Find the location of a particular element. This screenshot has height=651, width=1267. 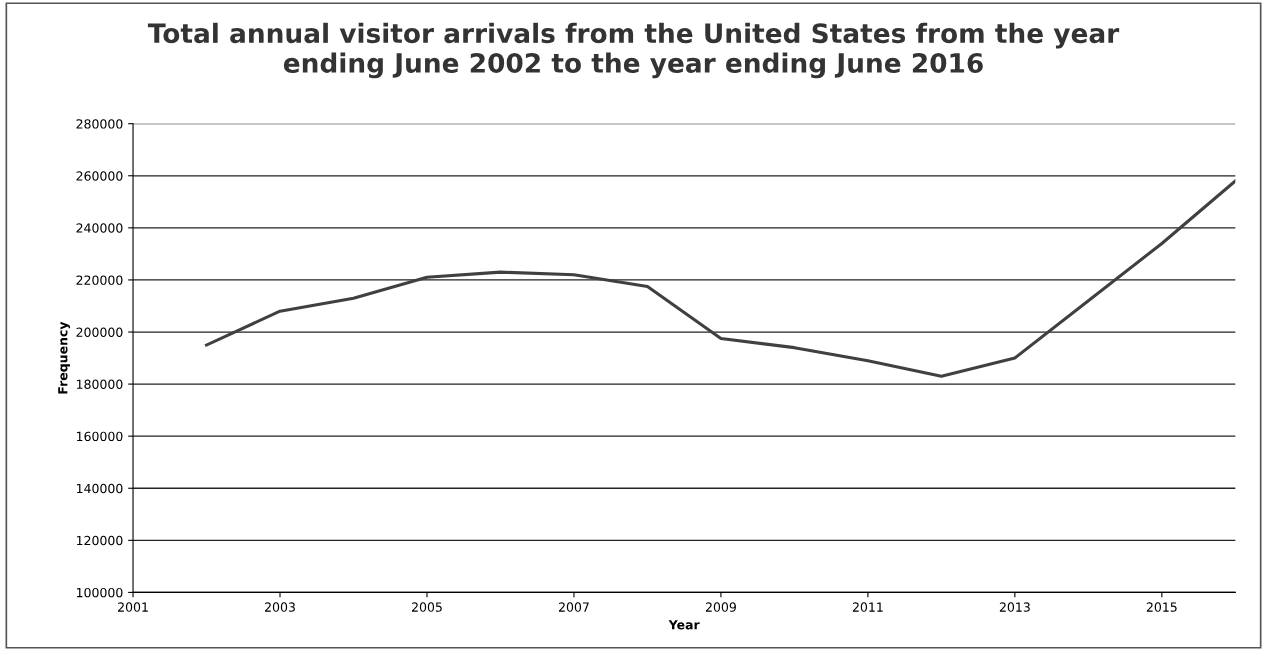

y-tick-label: 200000 is located at coordinates (99, 332).